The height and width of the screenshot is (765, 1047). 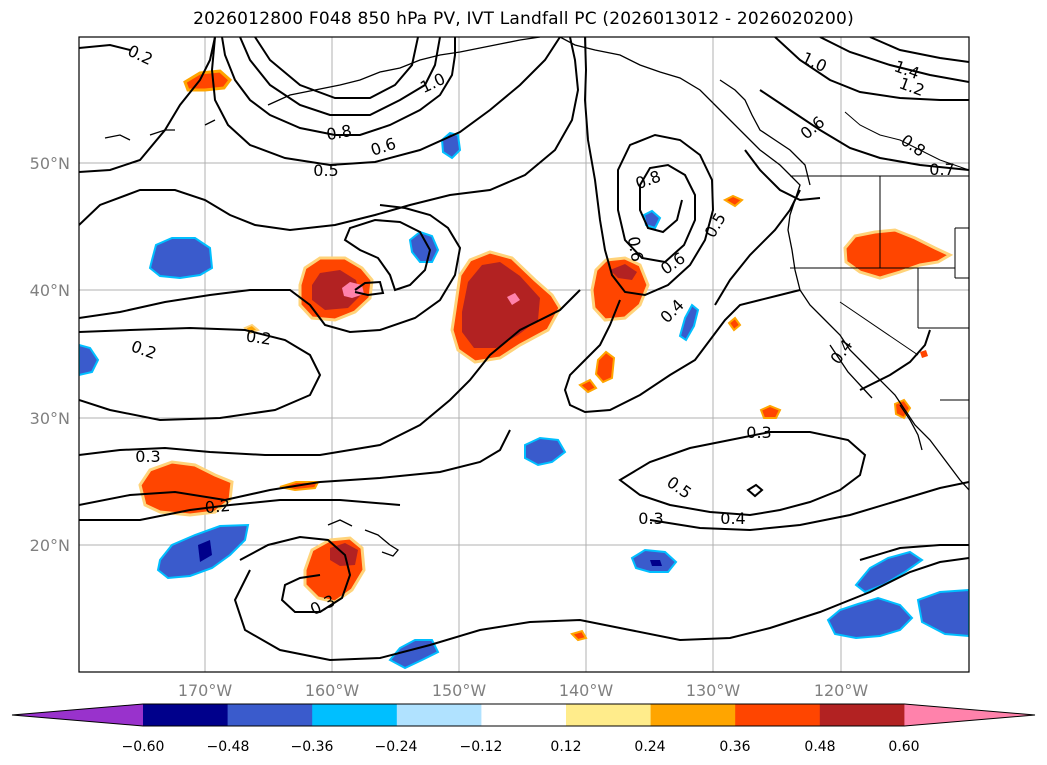 I want to click on contour-label: 0.4, so click(x=732, y=518).